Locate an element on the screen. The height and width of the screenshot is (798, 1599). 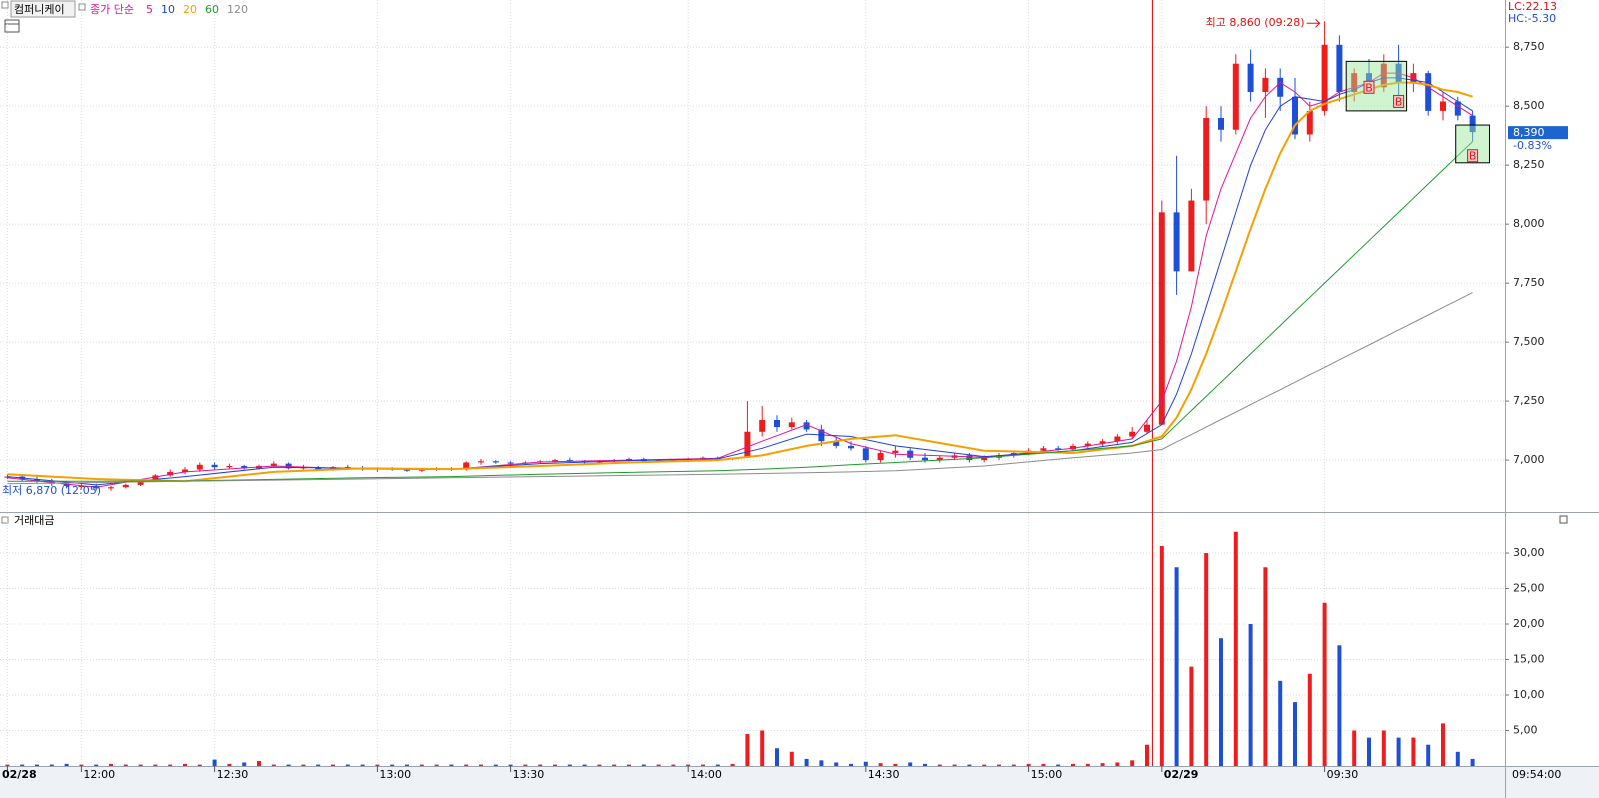
y-tick-label: 8,750 is located at coordinates (1529, 46).